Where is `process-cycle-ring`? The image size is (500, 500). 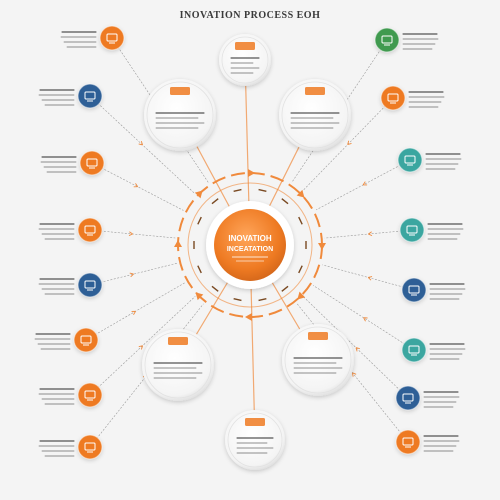
process-cycle-ring is located at coordinates (250, 245).